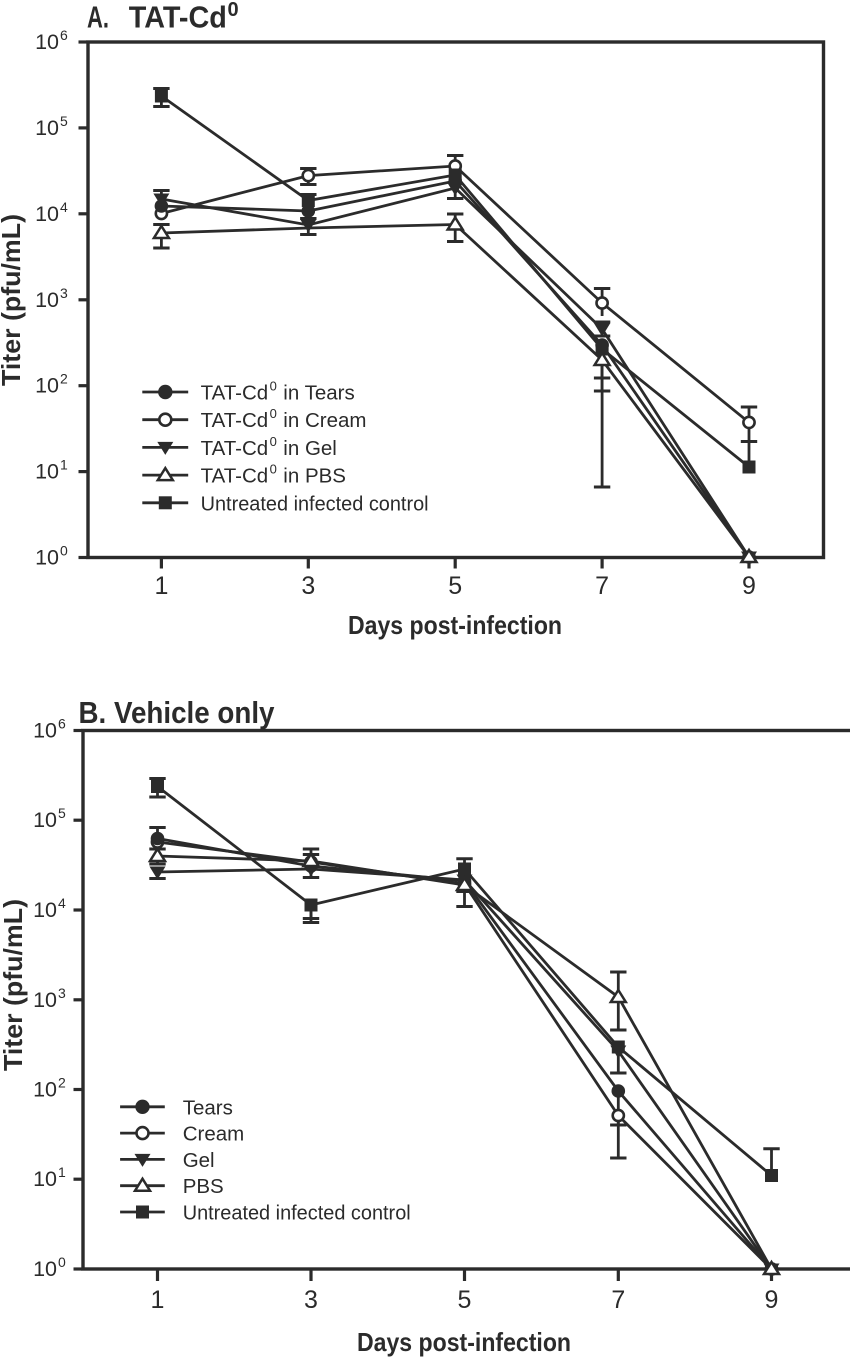 This screenshot has width=850, height=1363. Describe the element at coordinates (322, 420) in the screenshot. I see `svg-text: in Cream` at that location.